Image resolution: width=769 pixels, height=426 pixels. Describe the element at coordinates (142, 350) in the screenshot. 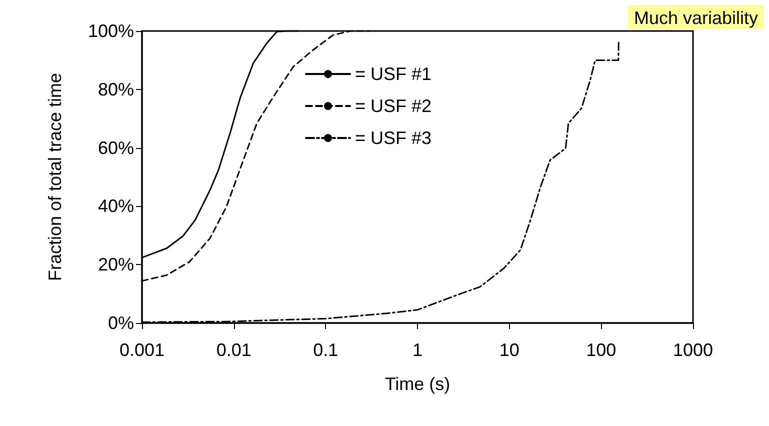

I see `x-tick-label: 0.001` at that location.